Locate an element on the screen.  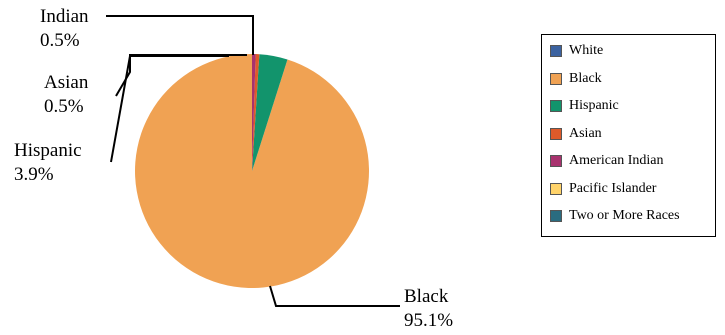
pie-slice-american-indian is located at coordinates (254, 112).